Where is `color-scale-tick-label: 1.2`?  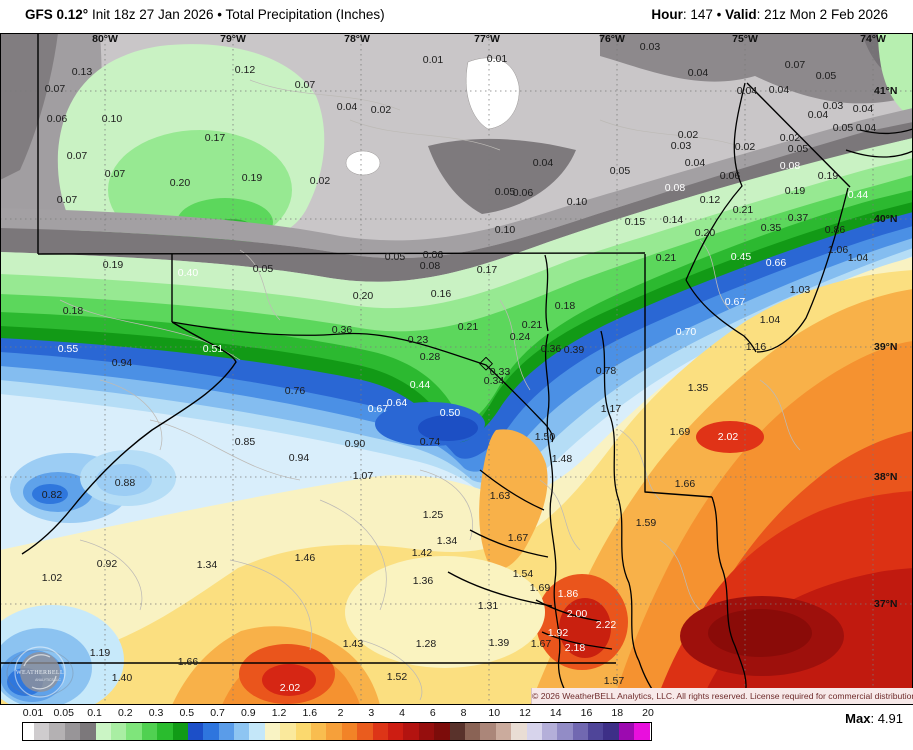 color-scale-tick-label: 1.2 is located at coordinates (279, 713).